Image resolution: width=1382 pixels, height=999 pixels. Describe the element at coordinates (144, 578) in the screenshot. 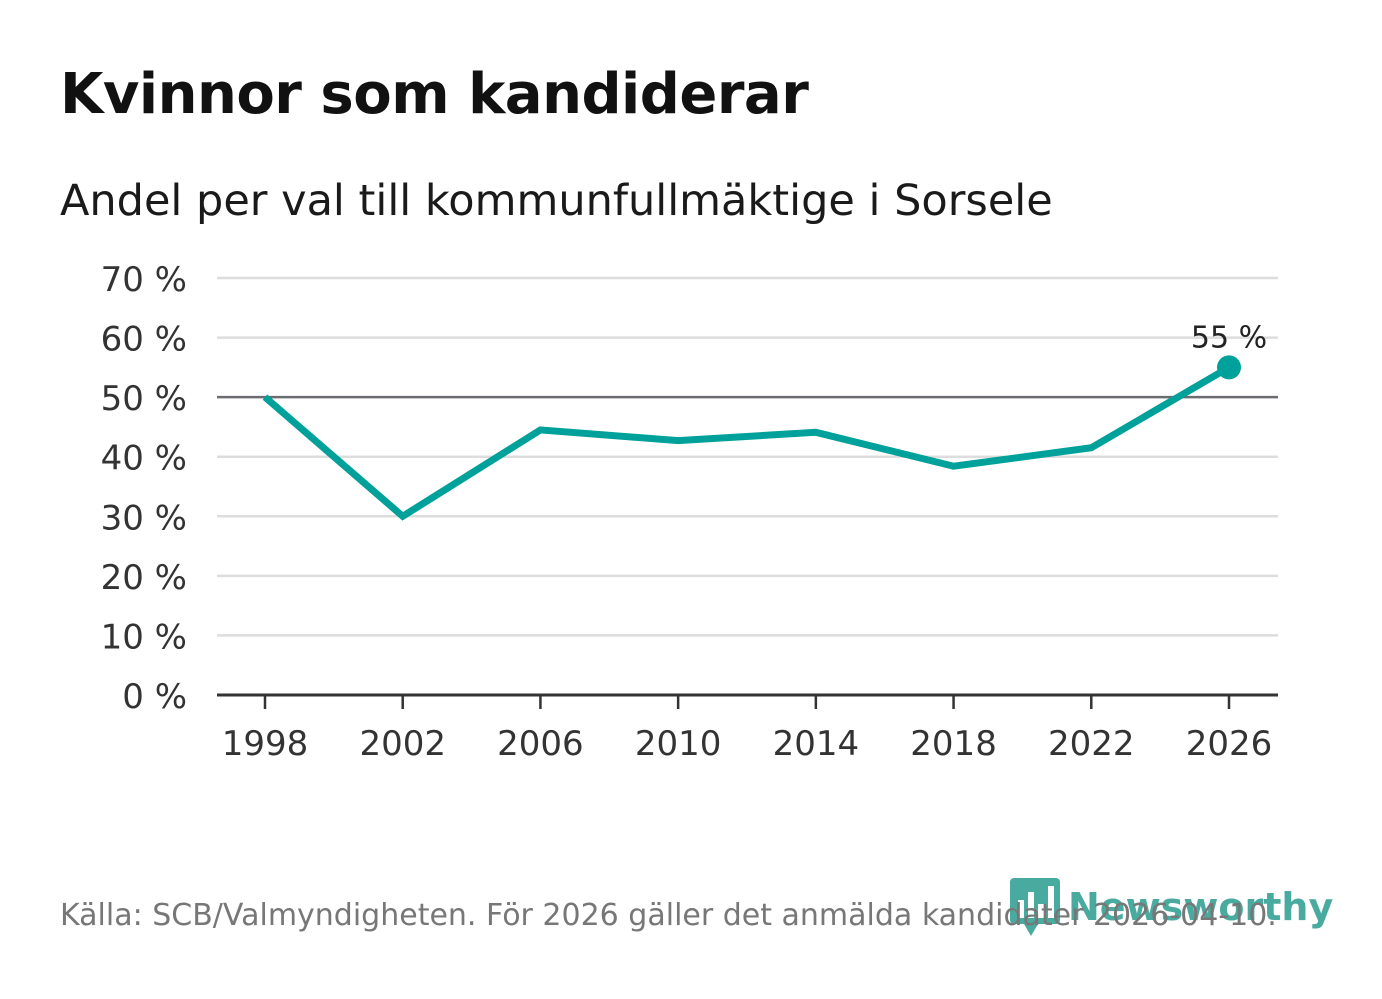

I see `y-tick-label: 20 %` at that location.